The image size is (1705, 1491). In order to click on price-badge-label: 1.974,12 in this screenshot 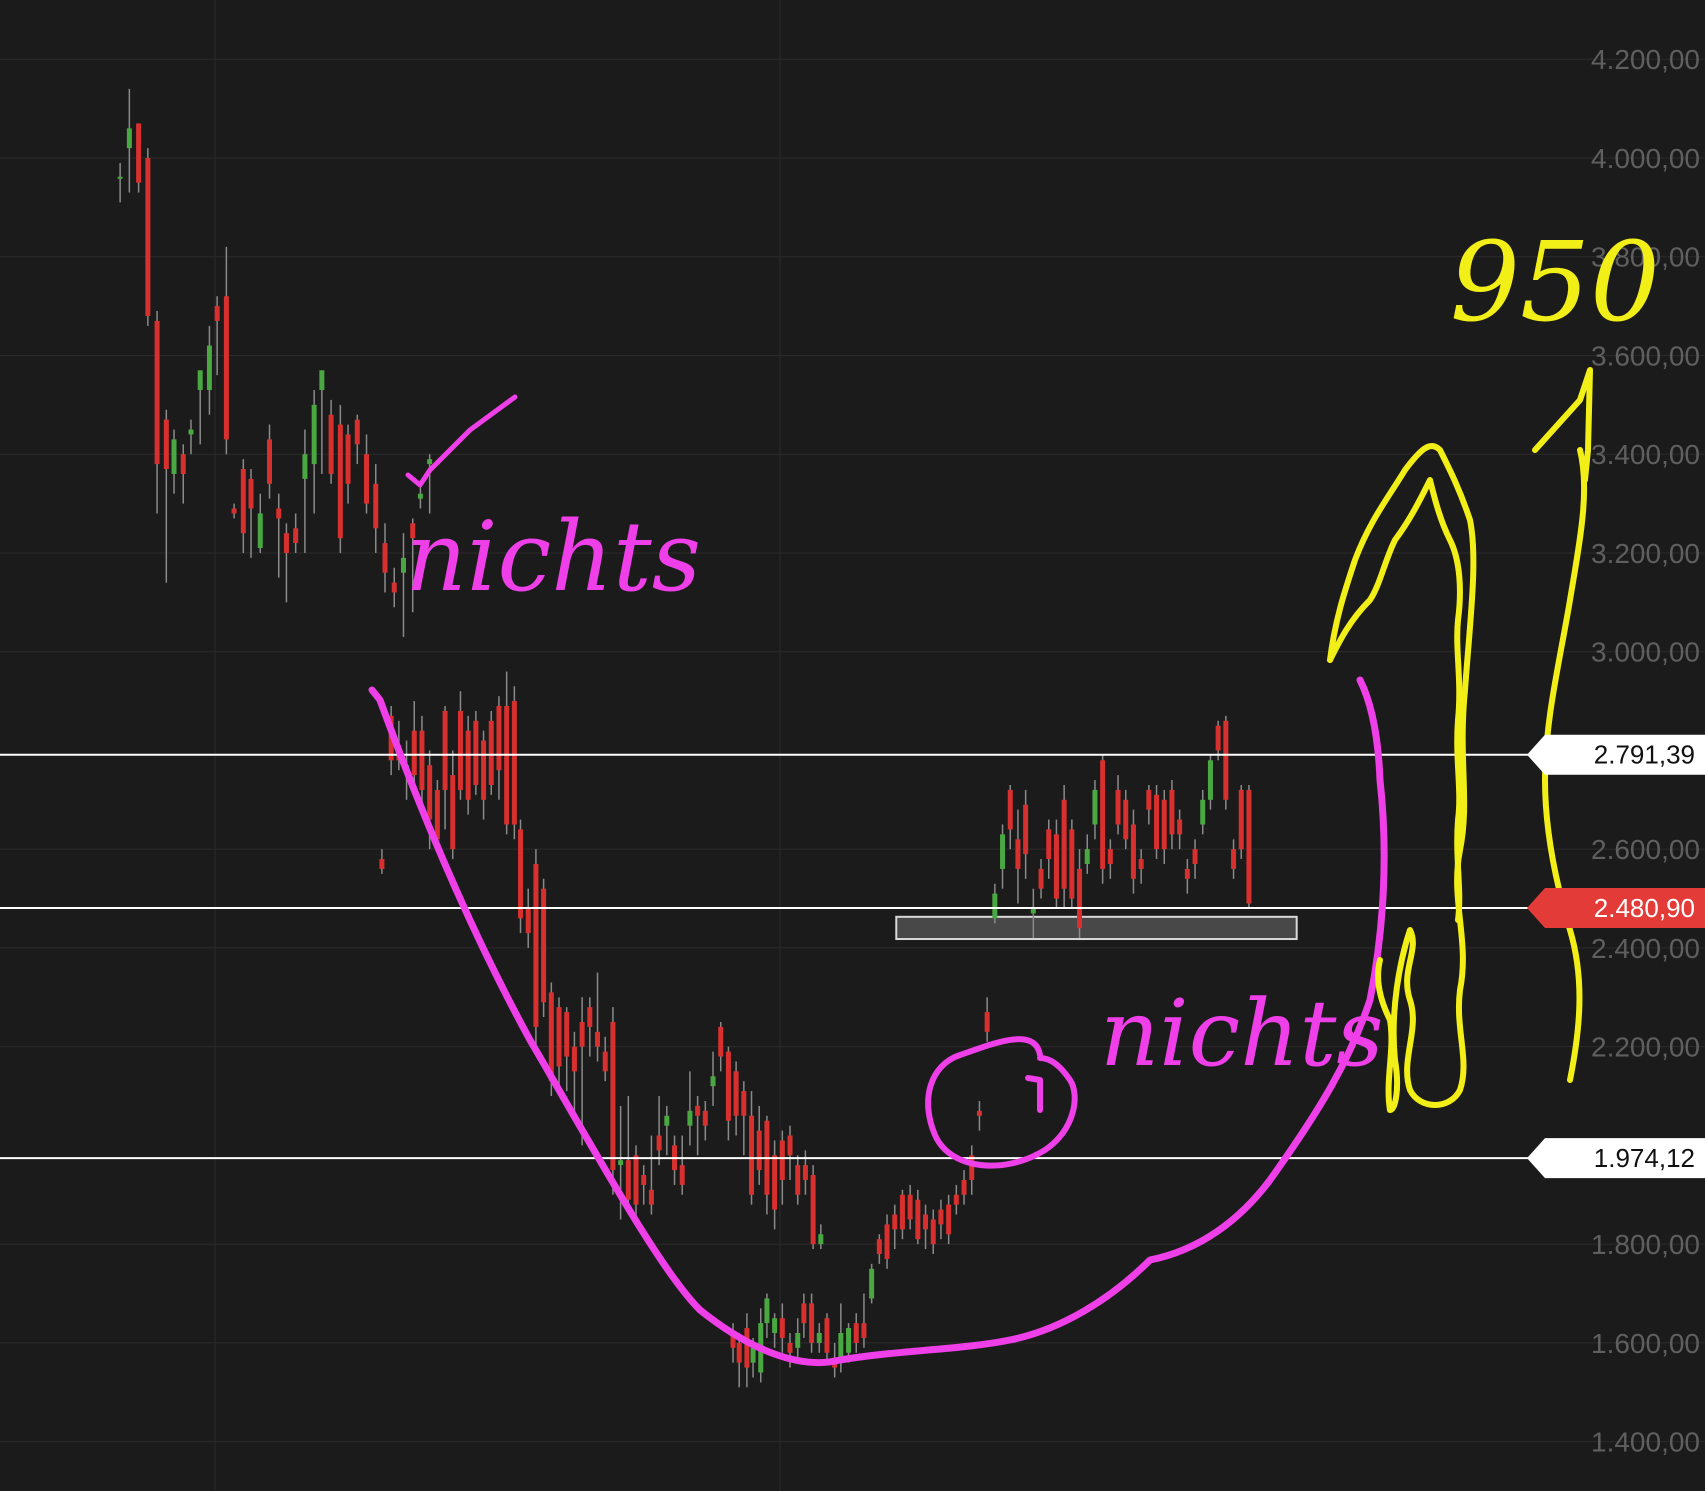, I will do `click(1644, 1158)`.